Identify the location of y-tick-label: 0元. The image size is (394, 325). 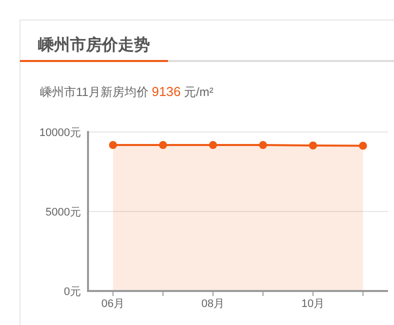
(72, 292).